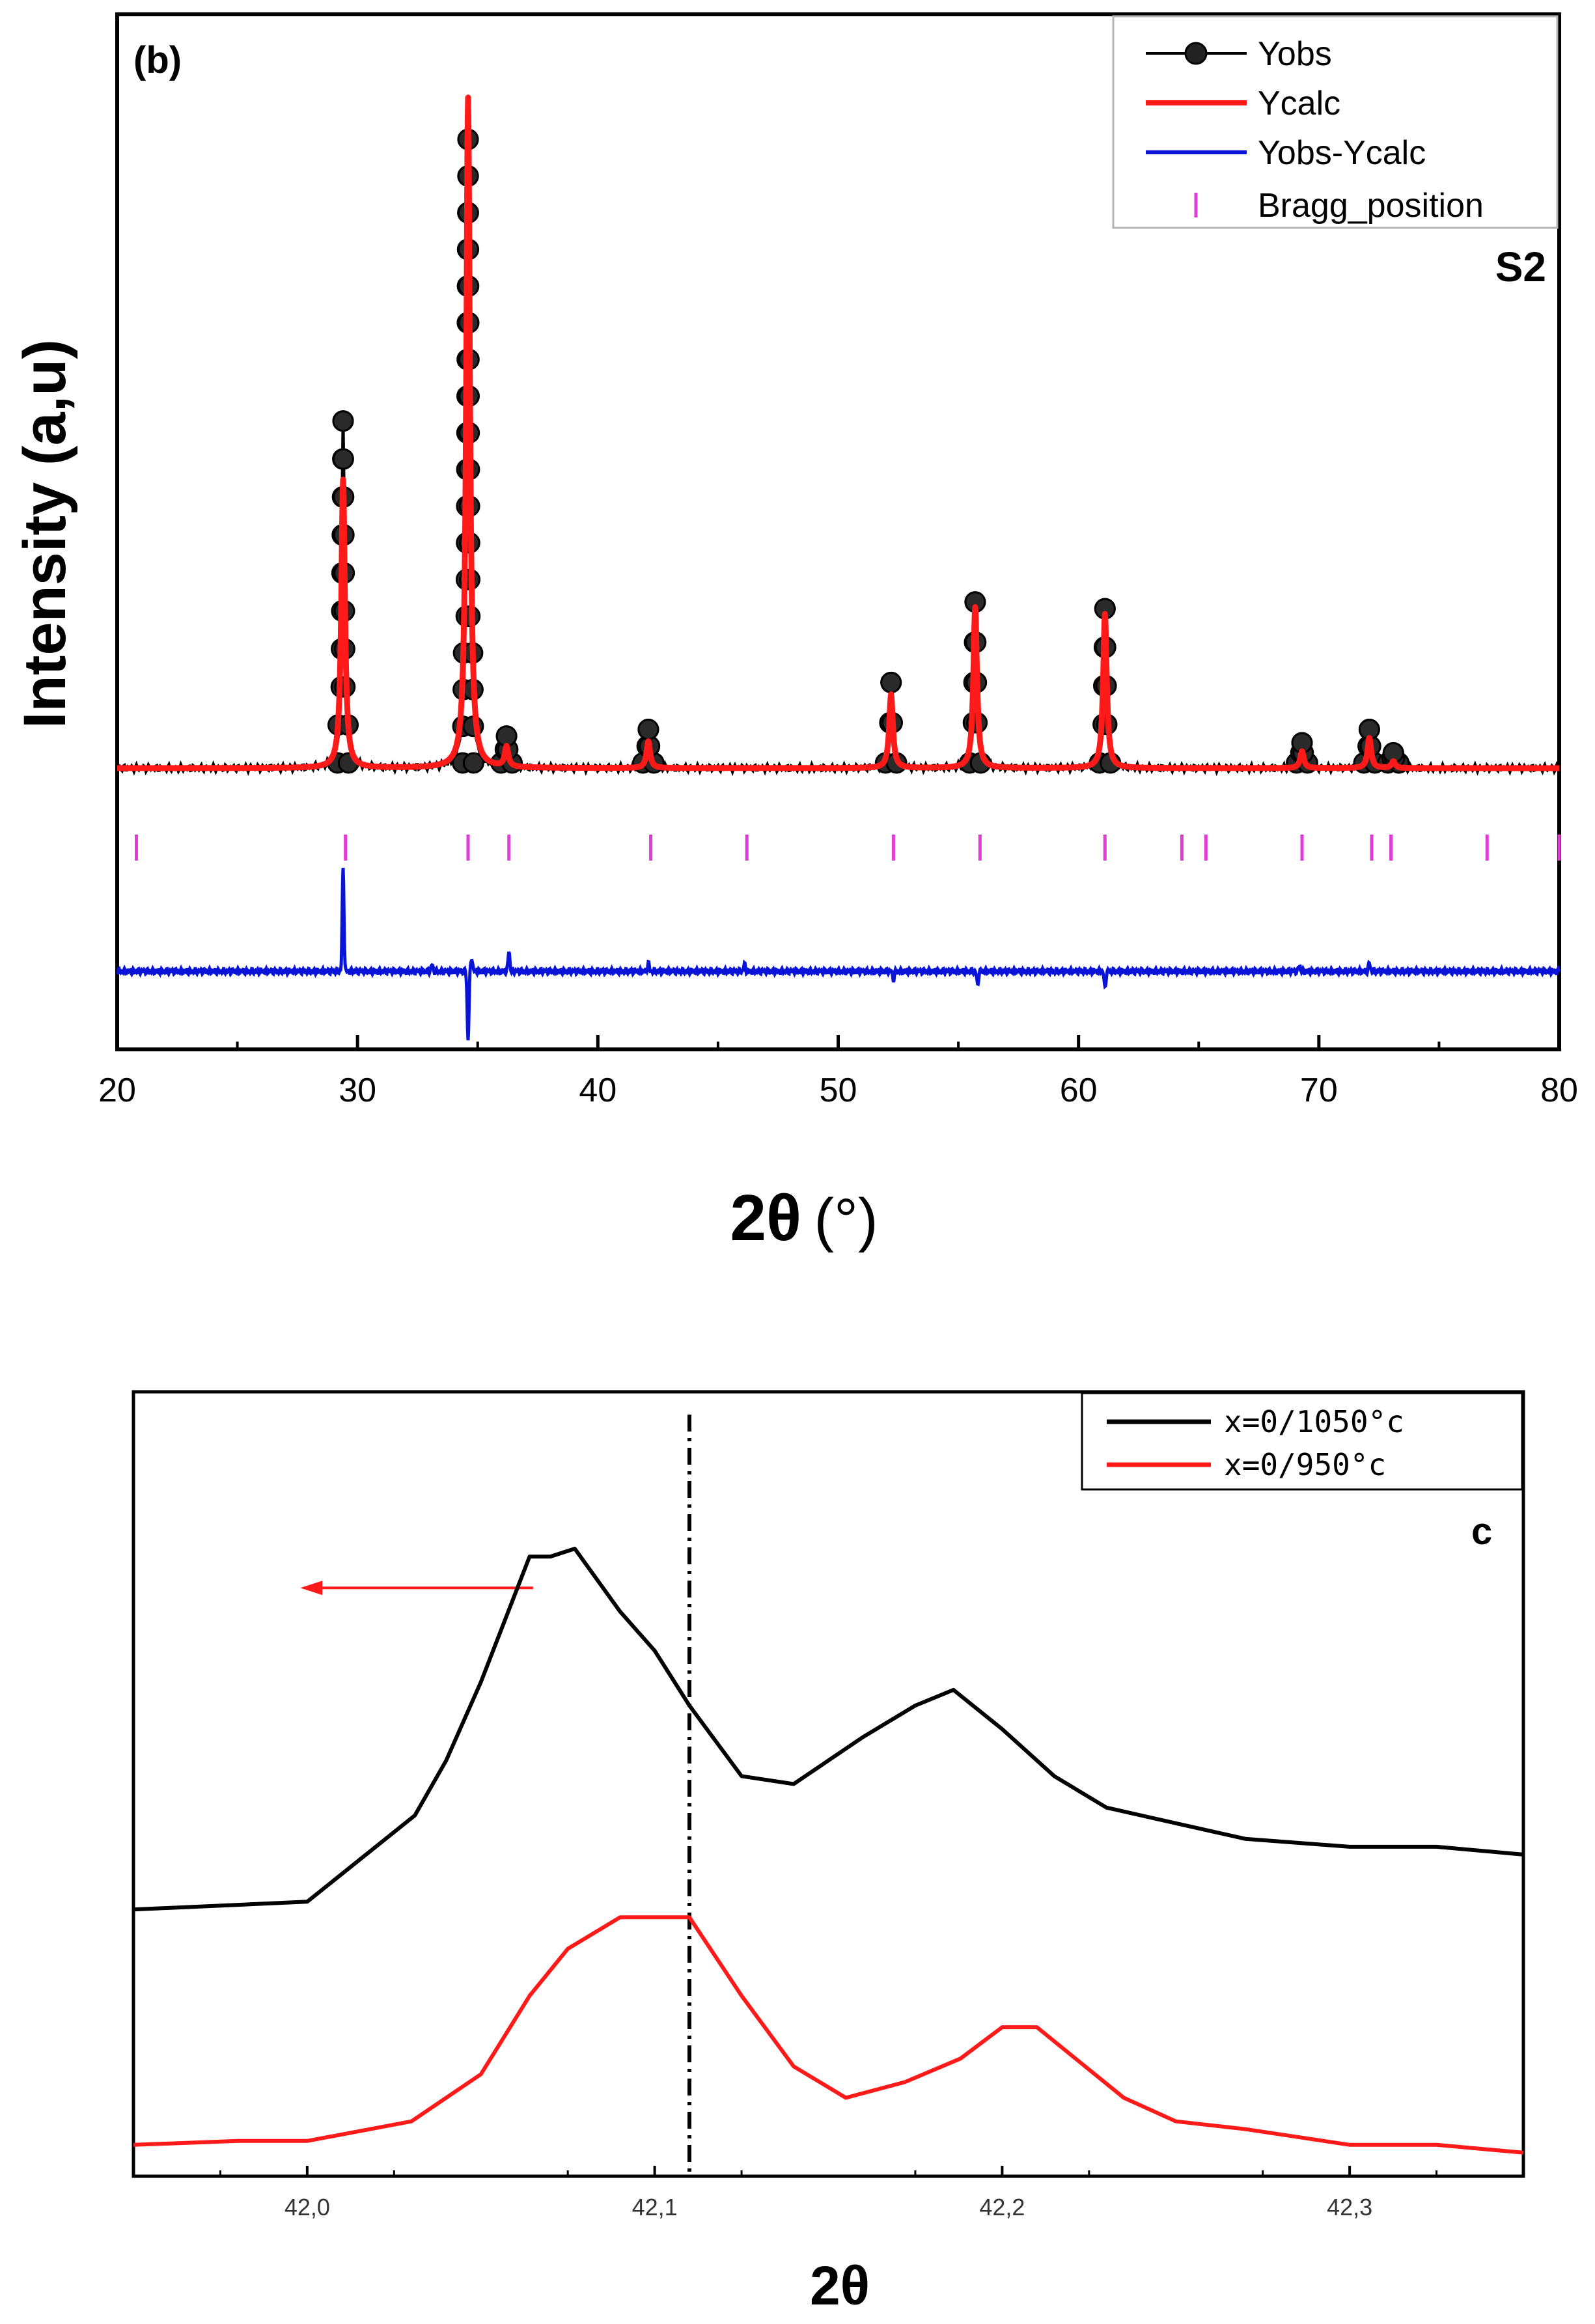  What do you see at coordinates (312, 1588) in the screenshot?
I see `shift-arrow-head` at bounding box center [312, 1588].